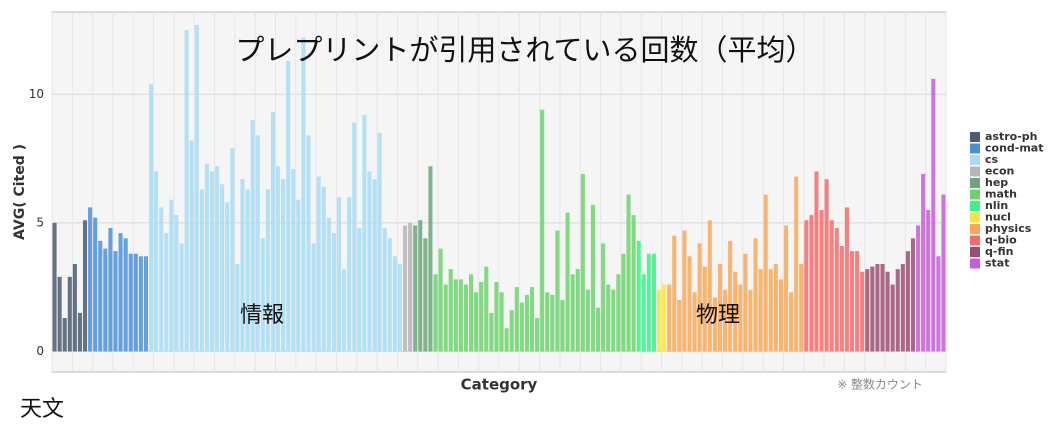 This screenshot has height=429, width=1058. What do you see at coordinates (992, 159) in the screenshot?
I see `legend-label: cs` at bounding box center [992, 159].